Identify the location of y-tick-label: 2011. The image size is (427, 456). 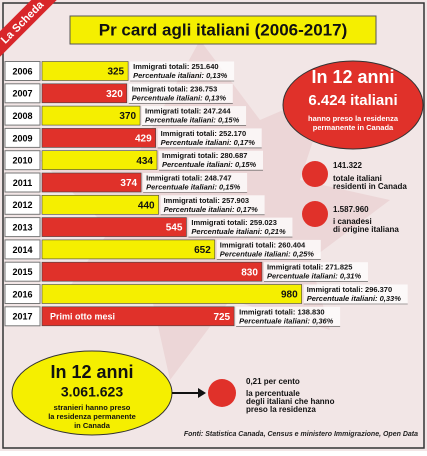
(23, 183).